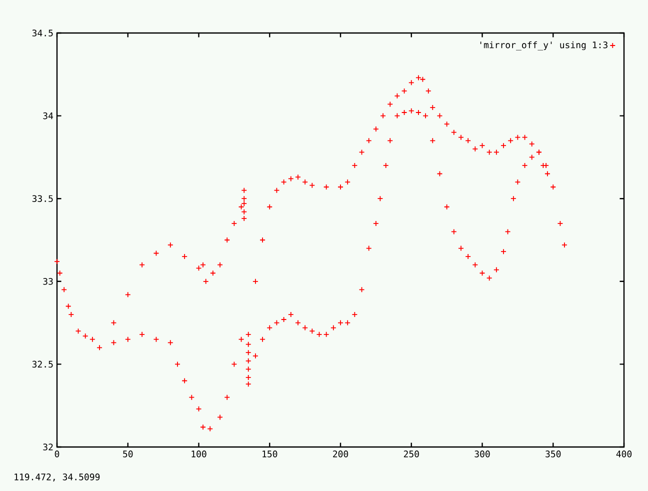  I want to click on x-tick-label: 250, so click(411, 454).